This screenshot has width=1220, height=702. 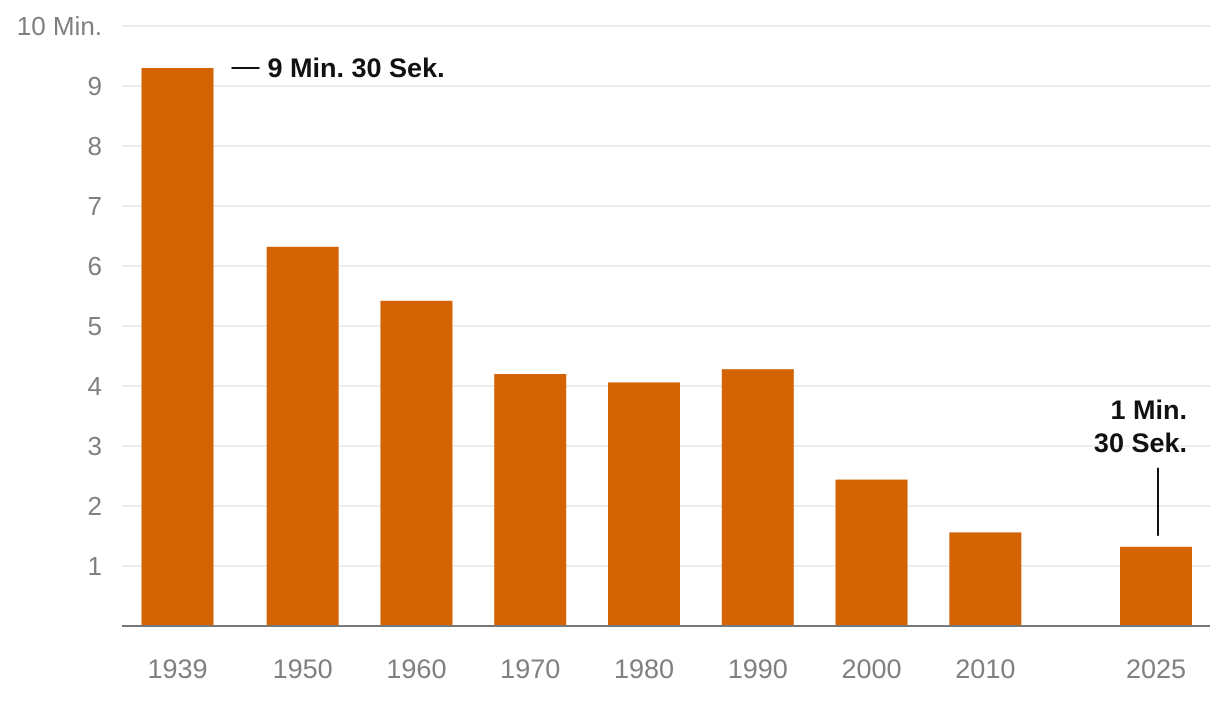 I want to click on x-tick-label: 1970, so click(x=530, y=669).